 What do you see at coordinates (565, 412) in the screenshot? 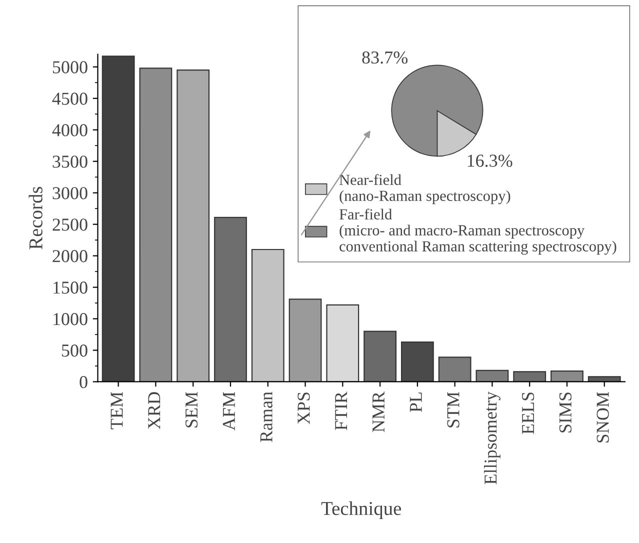
I see `x-tick-label: SIMS` at bounding box center [565, 412].